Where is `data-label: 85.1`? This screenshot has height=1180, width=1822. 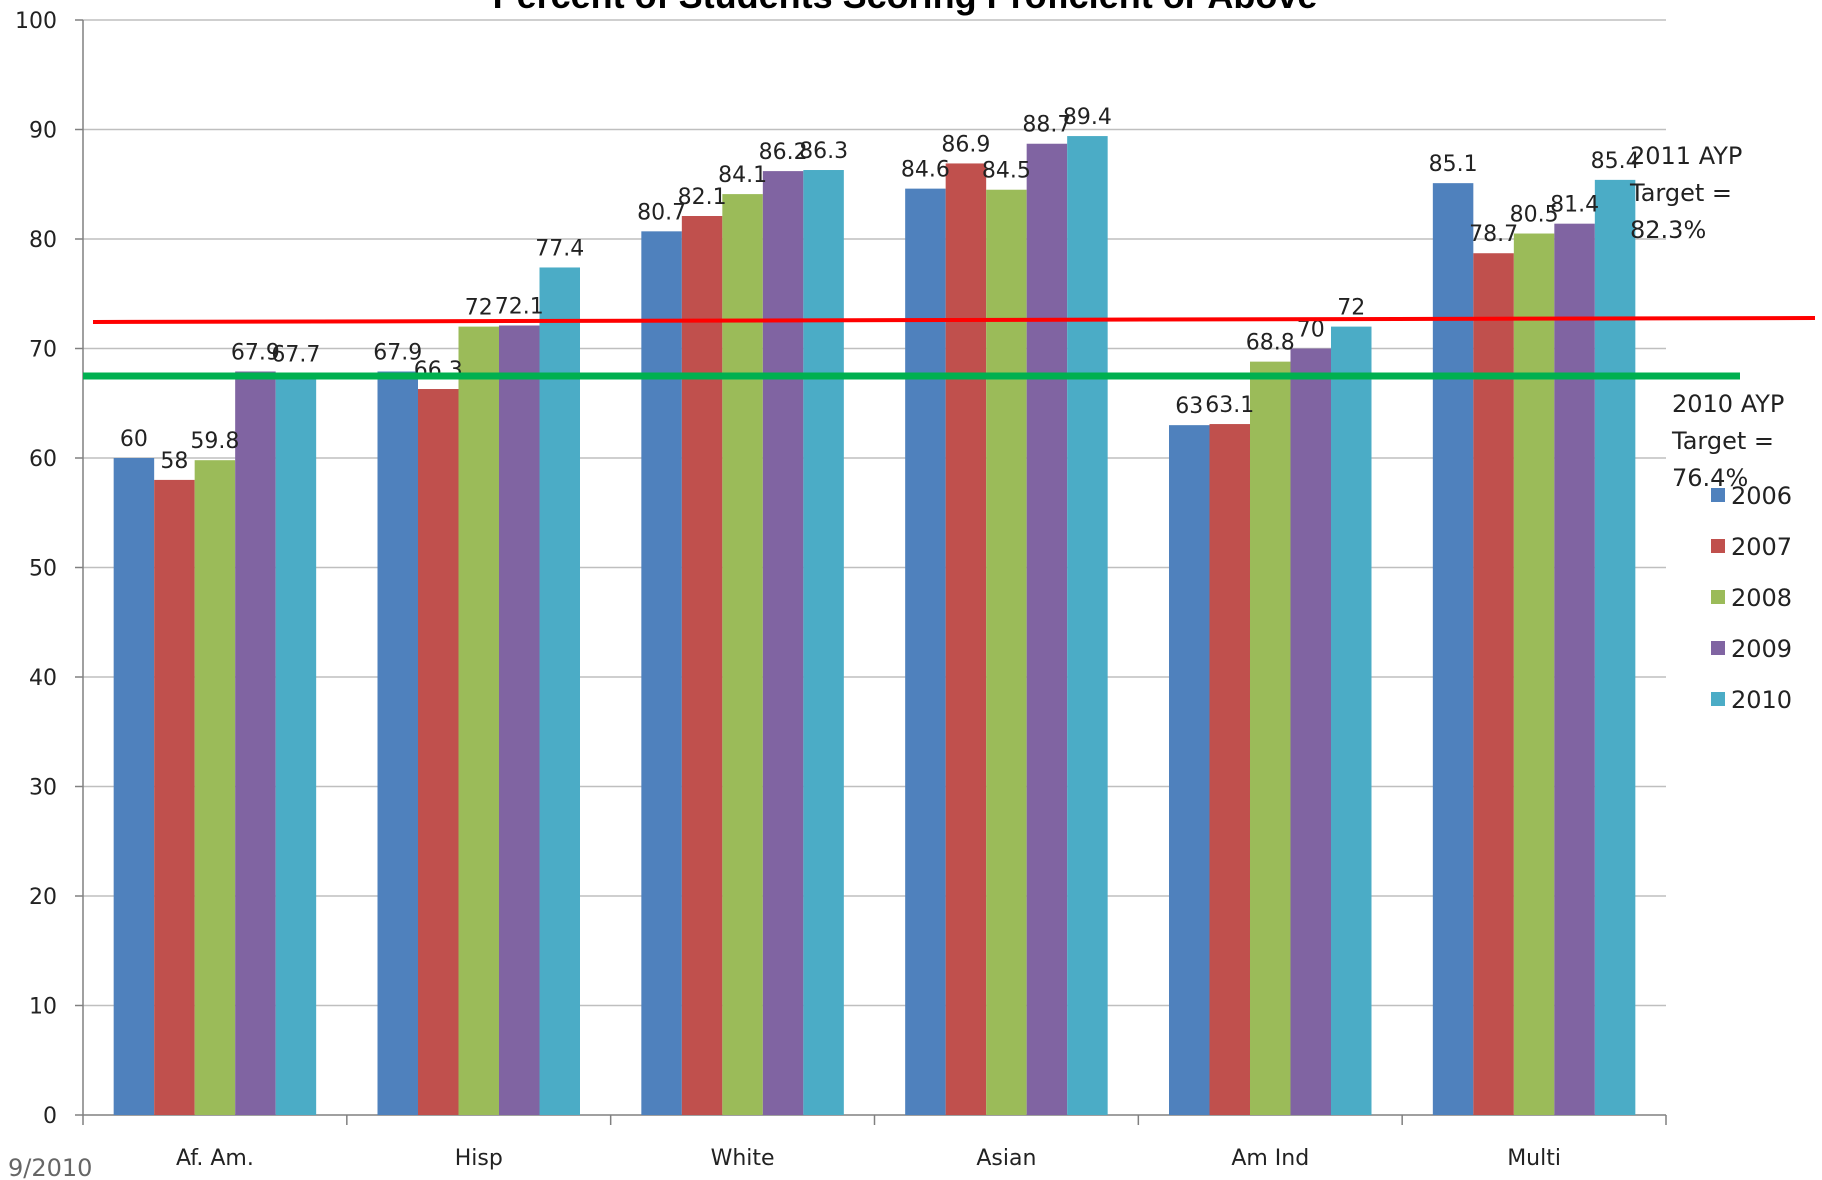
data-label: 85.1 is located at coordinates (1453, 164).